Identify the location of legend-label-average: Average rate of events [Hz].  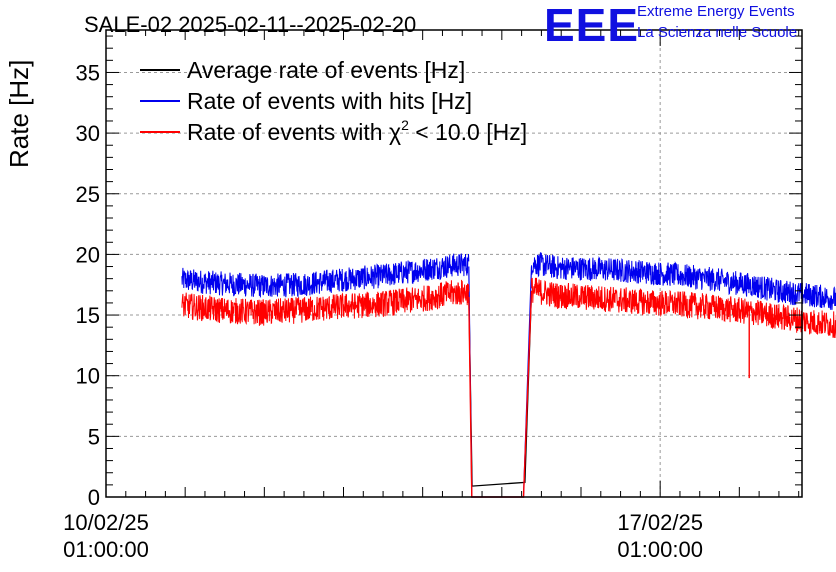
(326, 70).